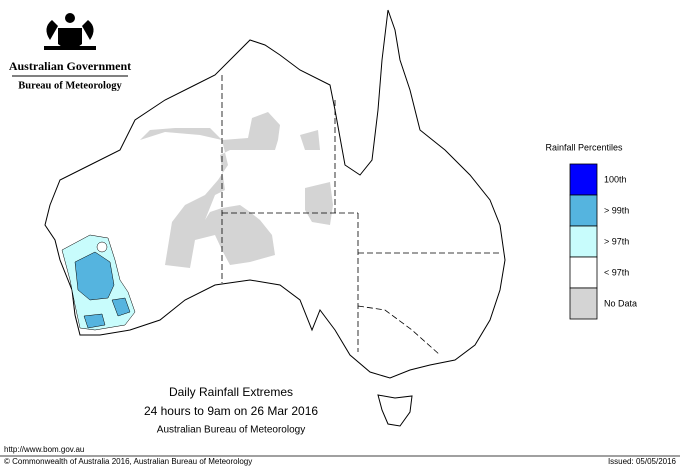  I want to click on legend-label: No Data, so click(620, 303).